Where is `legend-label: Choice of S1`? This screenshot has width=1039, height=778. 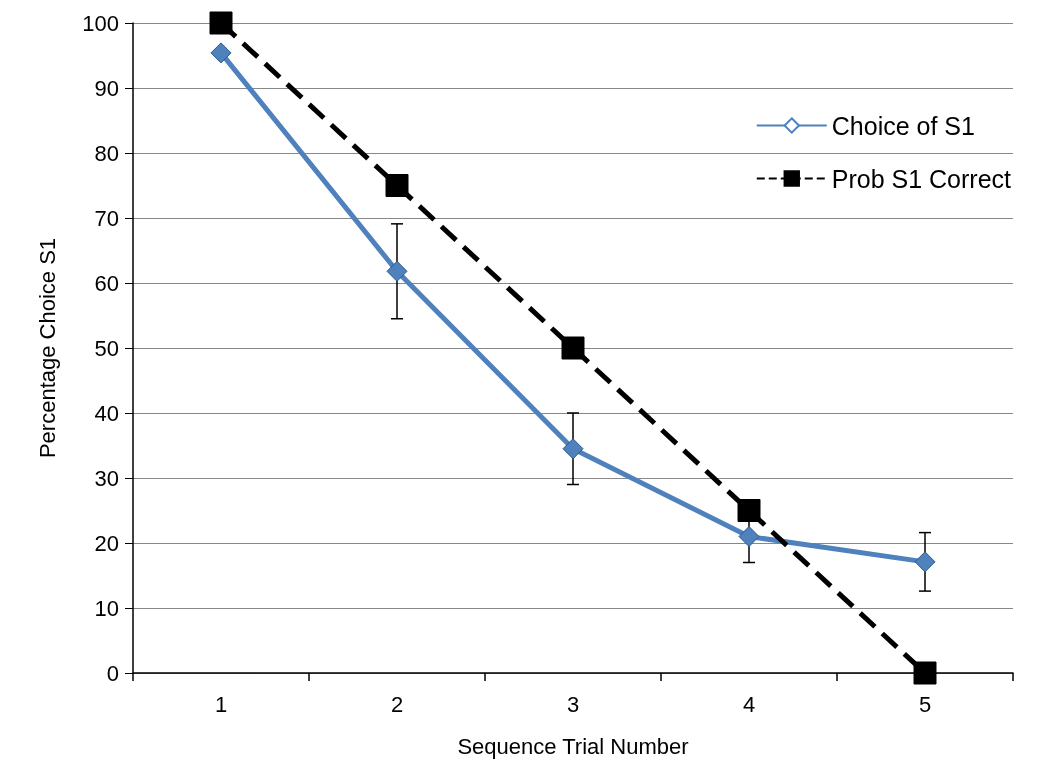 legend-label: Choice of S1 is located at coordinates (903, 125).